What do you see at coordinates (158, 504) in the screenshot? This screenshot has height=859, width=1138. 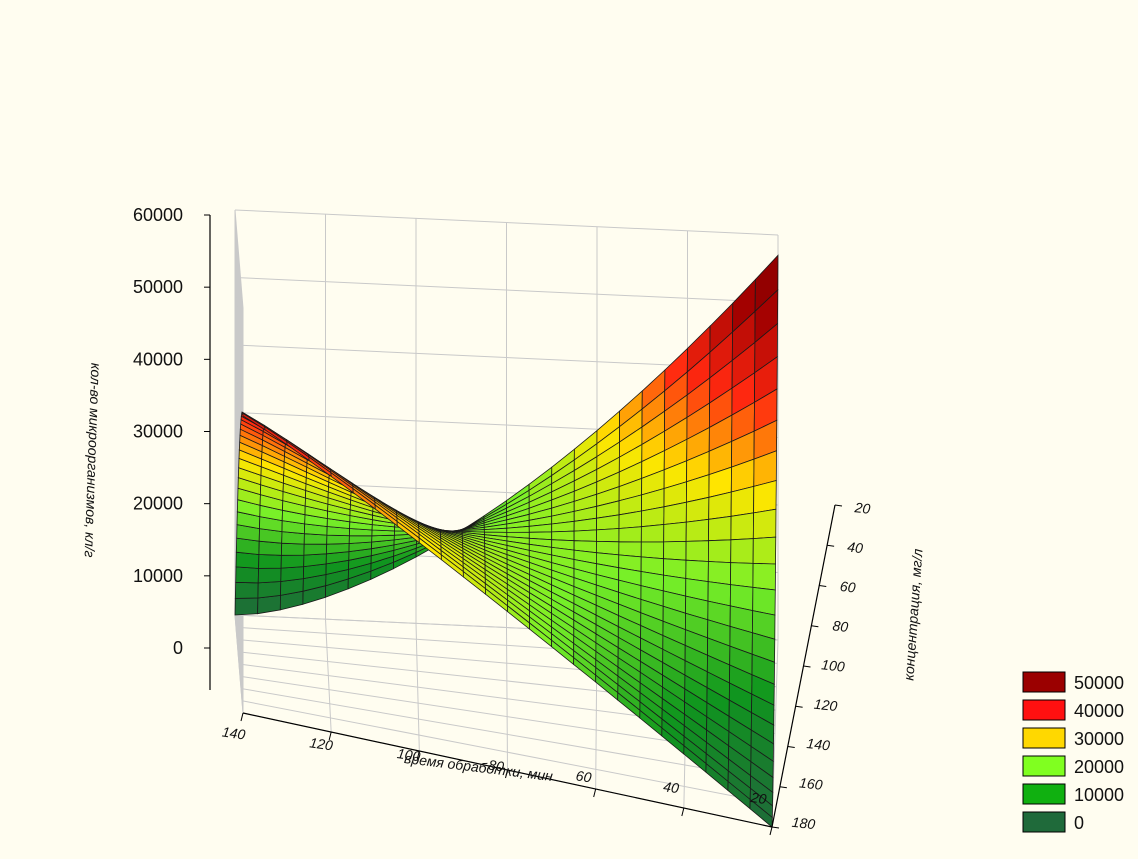 I see `z-tick-label: 20000` at bounding box center [158, 504].